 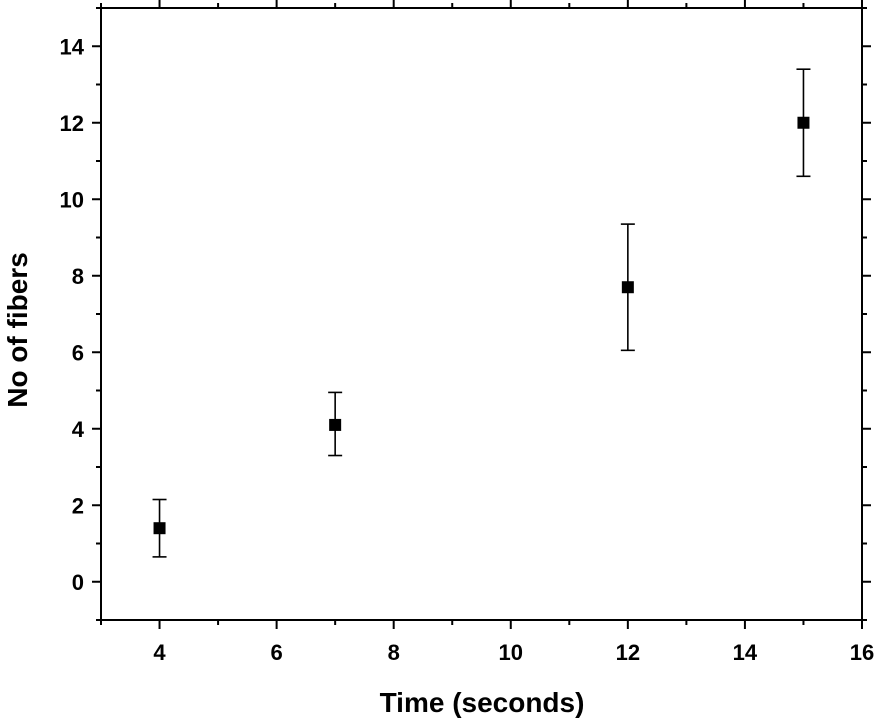 What do you see at coordinates (78, 429) in the screenshot?
I see `y-tick-label: 4` at bounding box center [78, 429].